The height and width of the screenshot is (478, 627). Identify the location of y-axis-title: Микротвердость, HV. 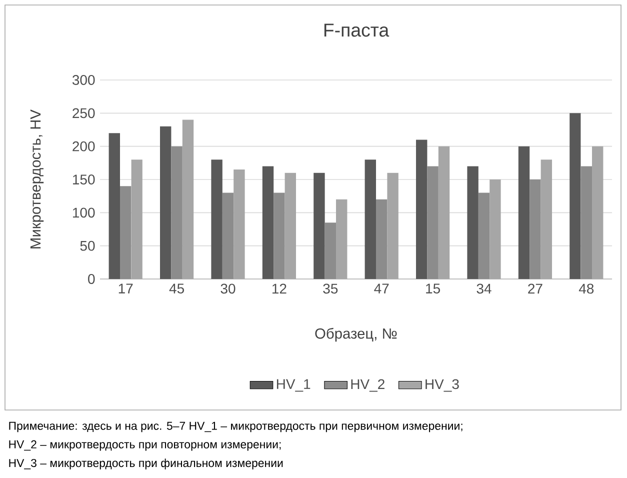
(37, 179).